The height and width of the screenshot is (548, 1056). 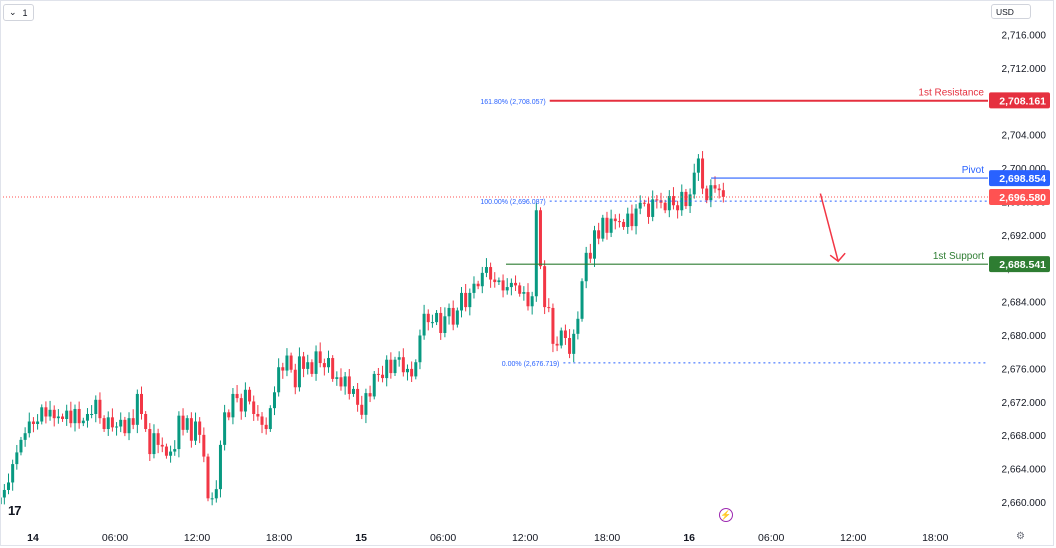 What do you see at coordinates (1024, 136) in the screenshot?
I see `price-tick-label: 2,704.000` at bounding box center [1024, 136].